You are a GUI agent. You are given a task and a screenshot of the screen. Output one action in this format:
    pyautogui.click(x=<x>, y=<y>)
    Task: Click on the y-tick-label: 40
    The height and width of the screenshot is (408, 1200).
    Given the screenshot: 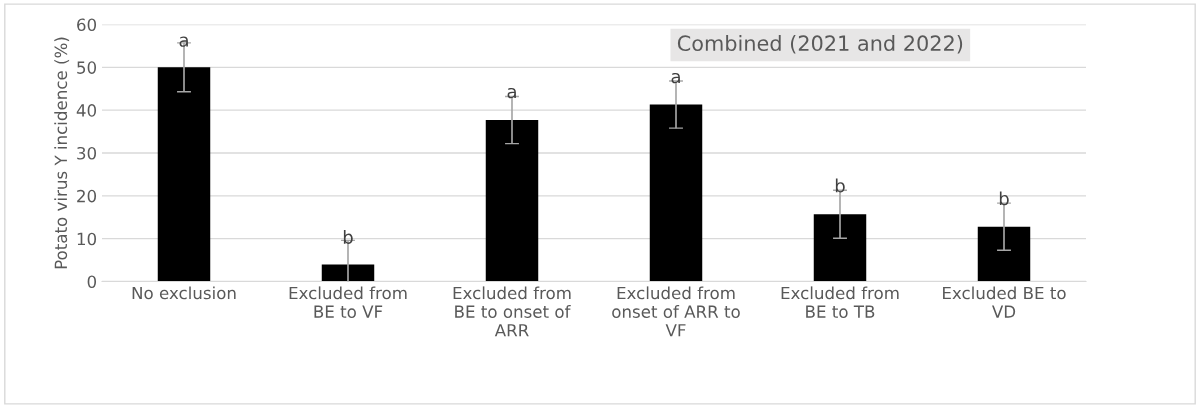 What is the action you would take?
    pyautogui.click(x=86, y=110)
    